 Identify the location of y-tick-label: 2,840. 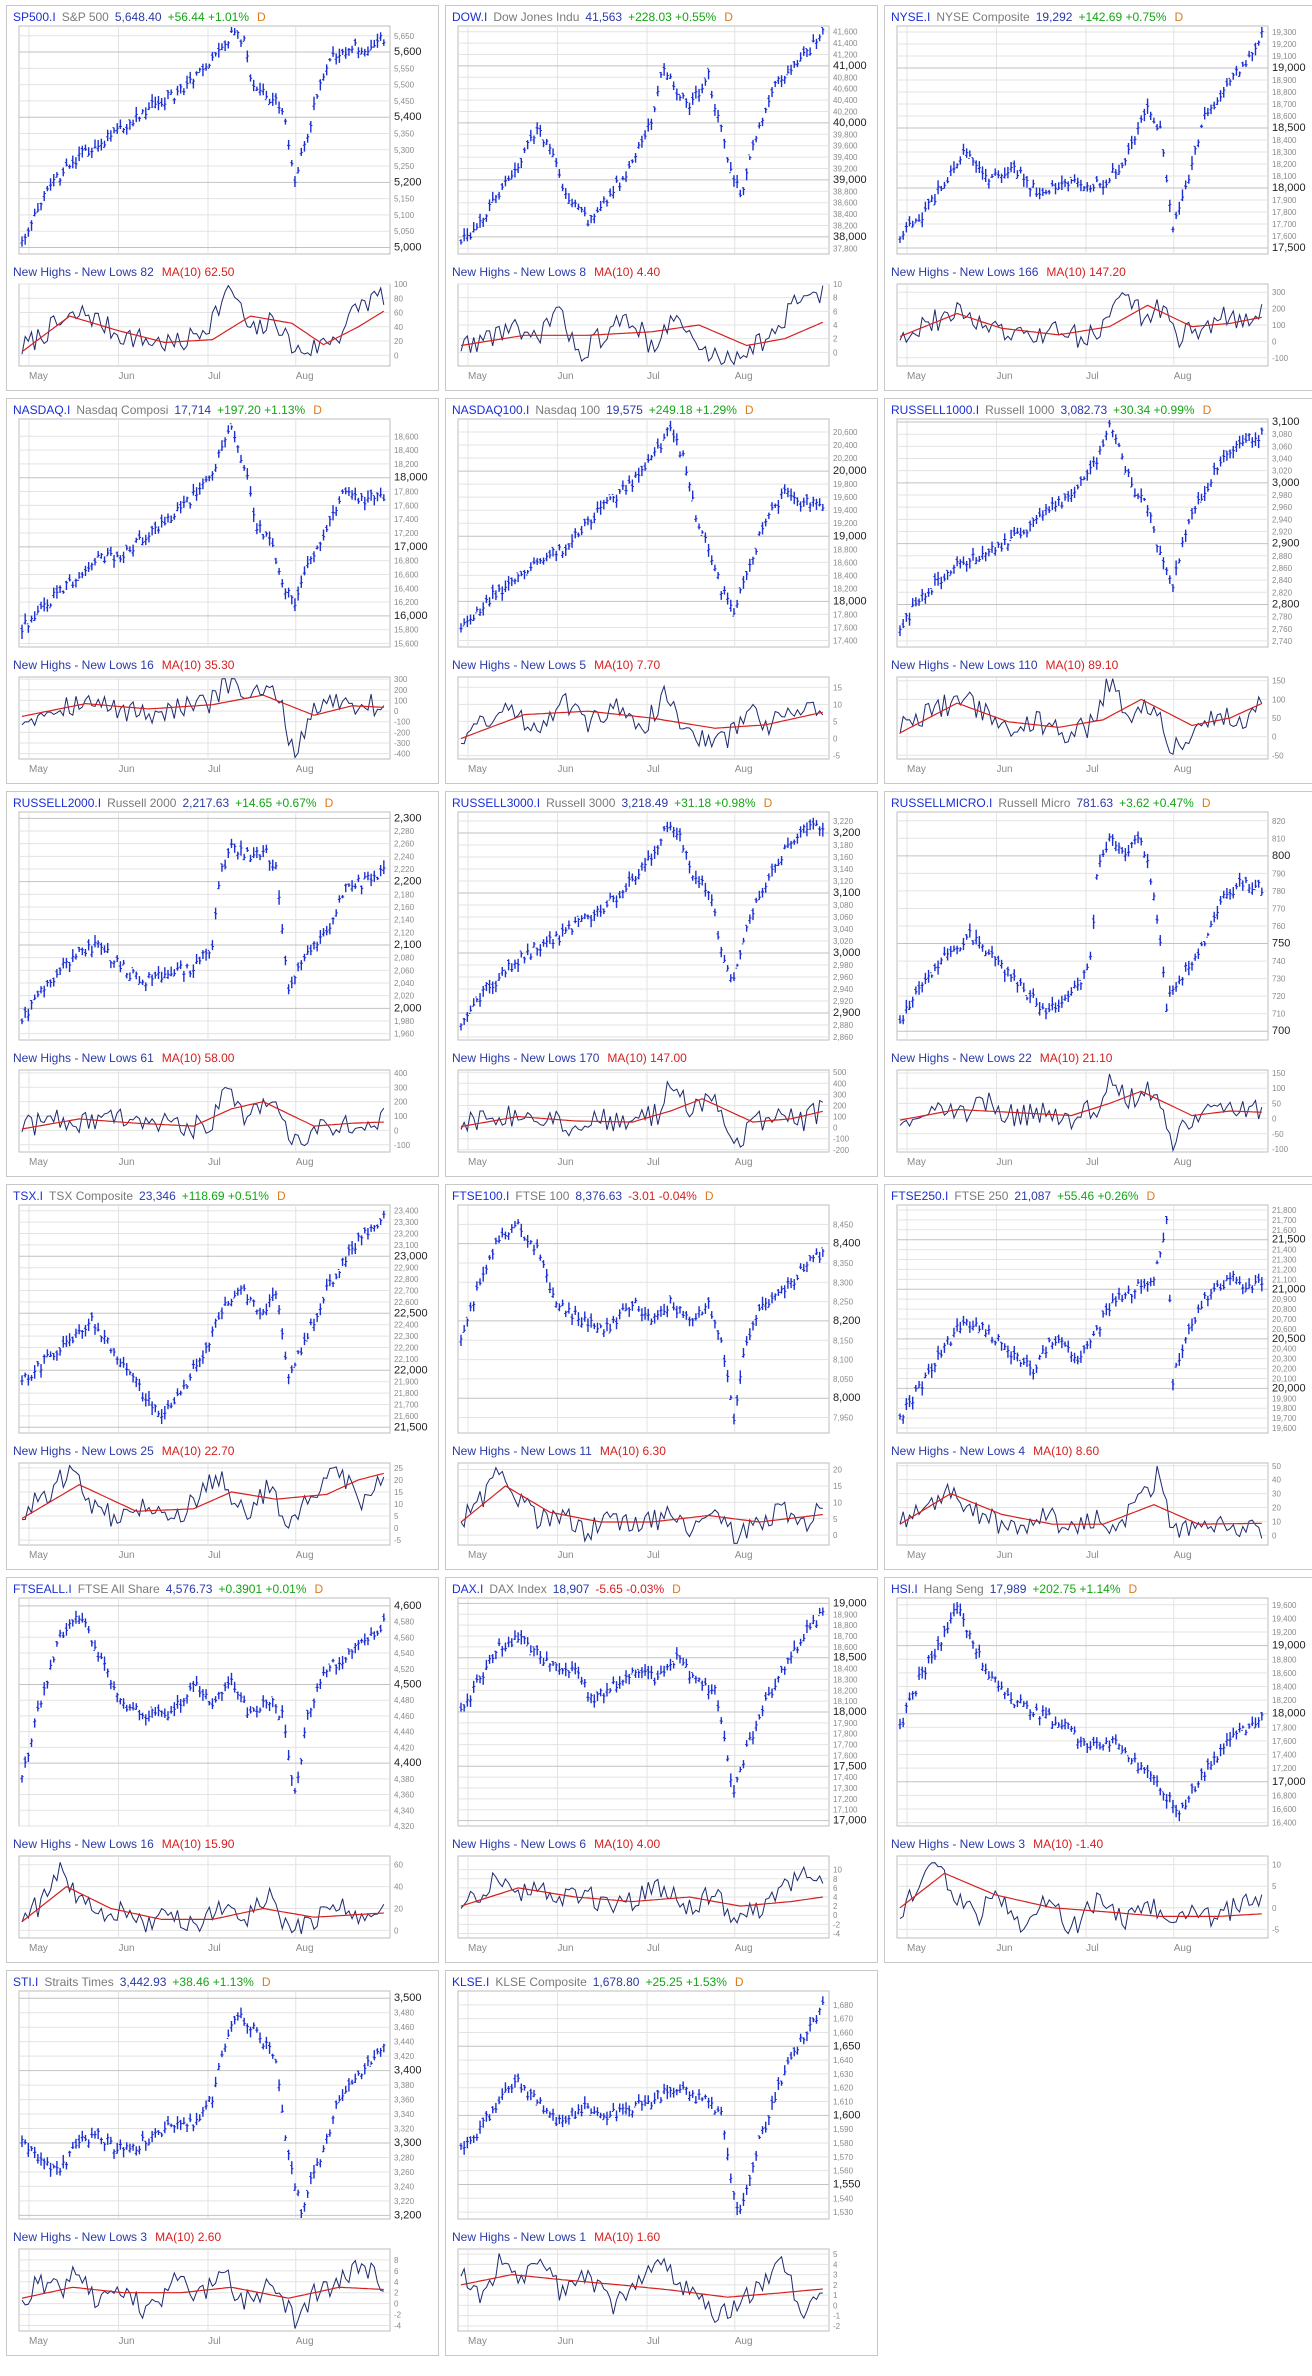
(1282, 580).